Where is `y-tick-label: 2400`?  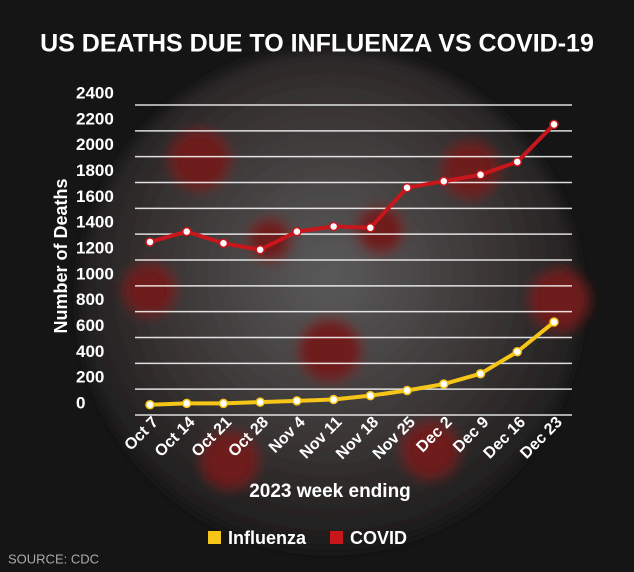
y-tick-label: 2400 is located at coordinates (95, 92).